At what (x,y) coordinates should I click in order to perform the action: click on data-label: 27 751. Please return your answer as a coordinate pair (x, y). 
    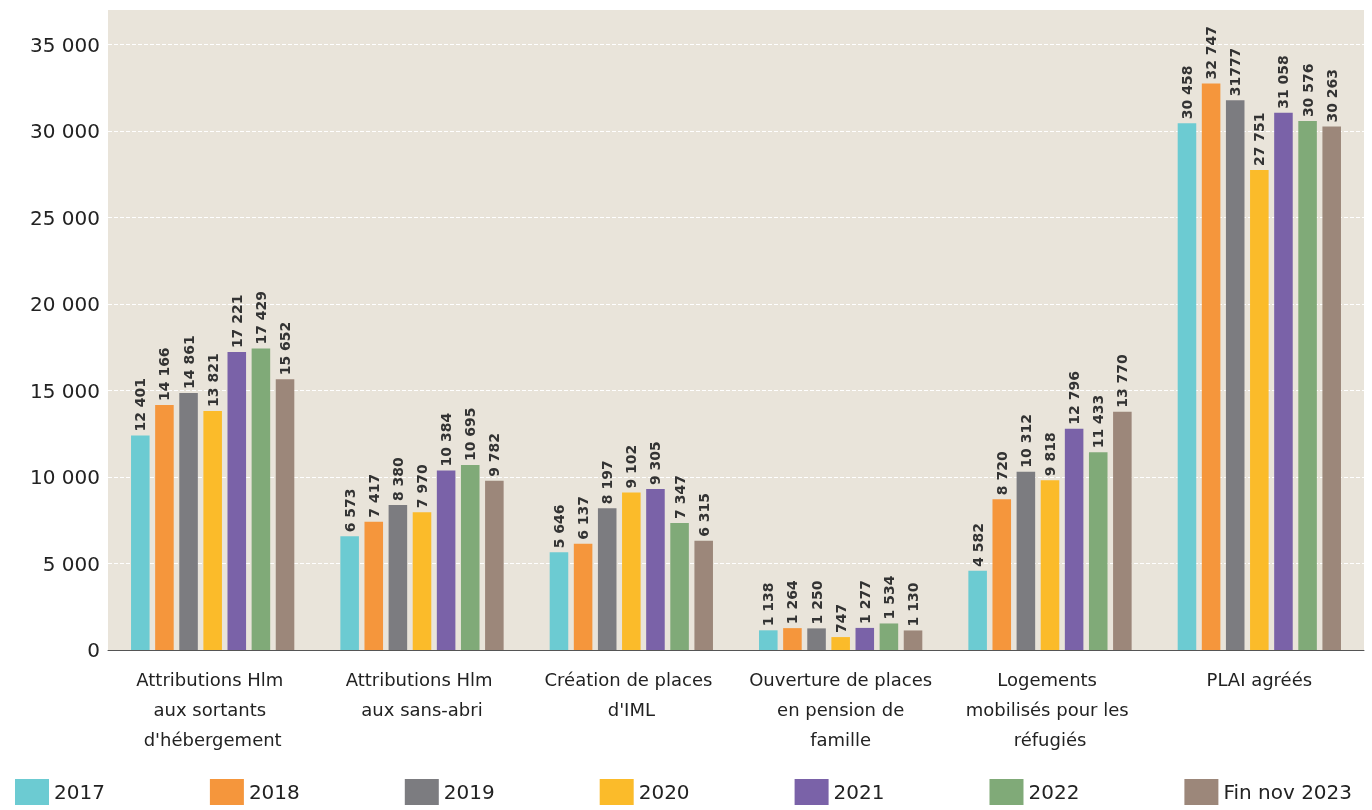
    Looking at the image, I should click on (1259, 139).